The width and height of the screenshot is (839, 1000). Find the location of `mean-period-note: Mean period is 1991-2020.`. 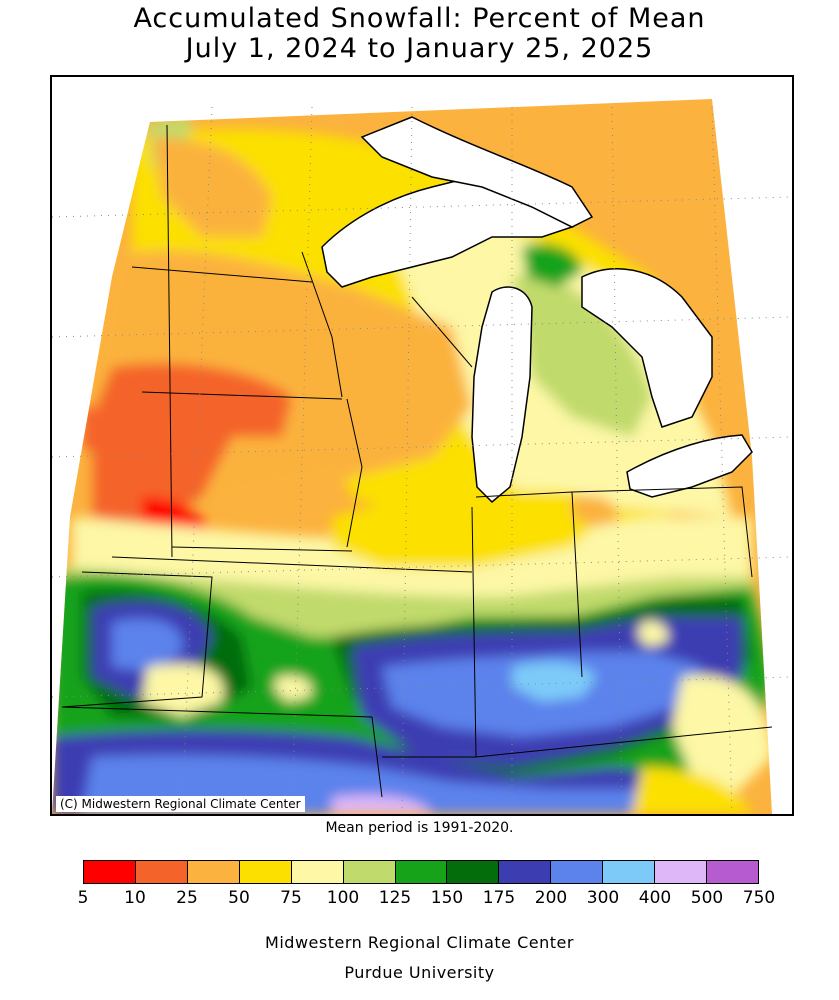

mean-period-note: Mean period is 1991-2020. is located at coordinates (419, 828).